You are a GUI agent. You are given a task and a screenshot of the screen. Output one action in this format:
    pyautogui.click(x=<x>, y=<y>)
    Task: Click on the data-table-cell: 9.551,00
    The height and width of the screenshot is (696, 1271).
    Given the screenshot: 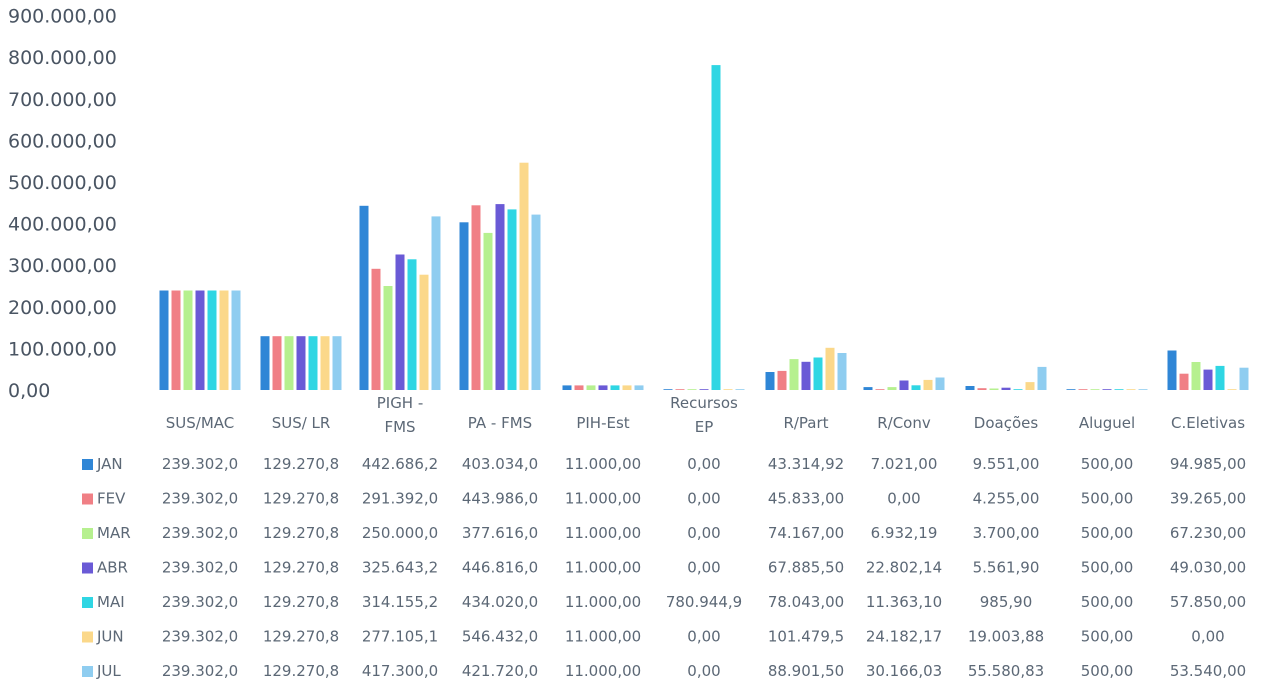 What is the action you would take?
    pyautogui.click(x=1006, y=464)
    